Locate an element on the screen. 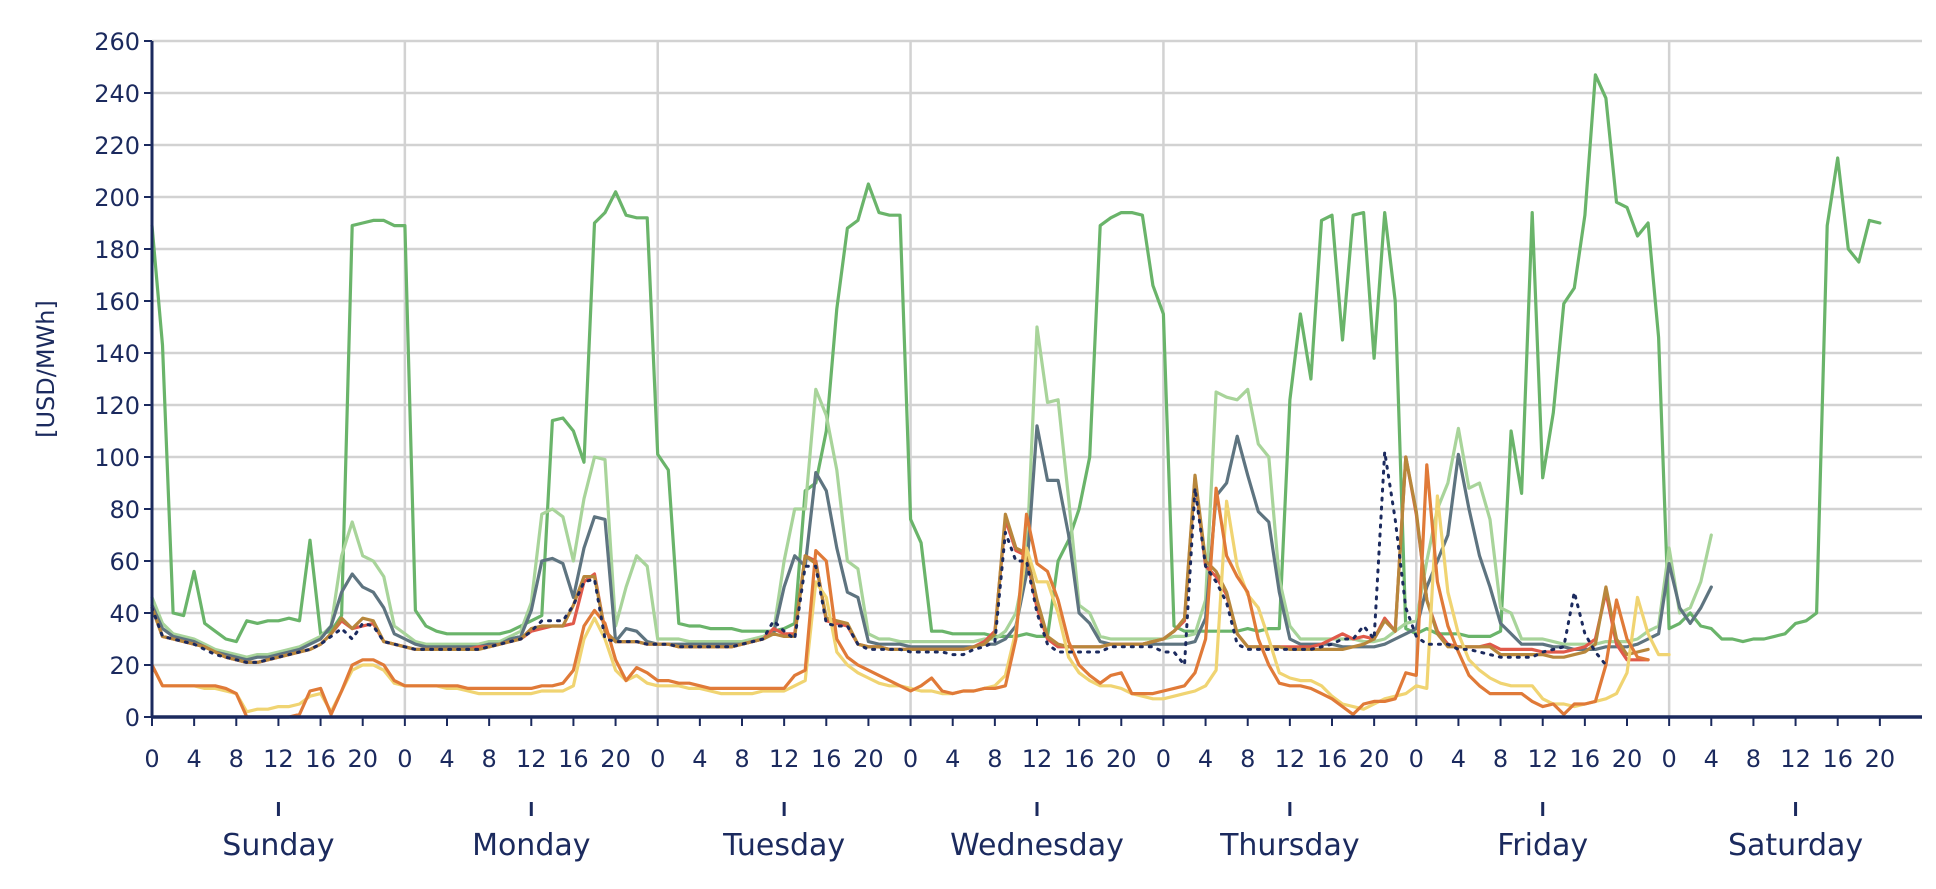  y-tick-label: 40 is located at coordinates (124, 614).